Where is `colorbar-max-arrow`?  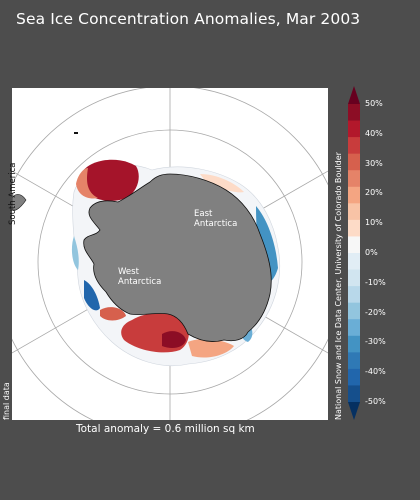
colorbar-max-arrow is located at coordinates (354, 95).